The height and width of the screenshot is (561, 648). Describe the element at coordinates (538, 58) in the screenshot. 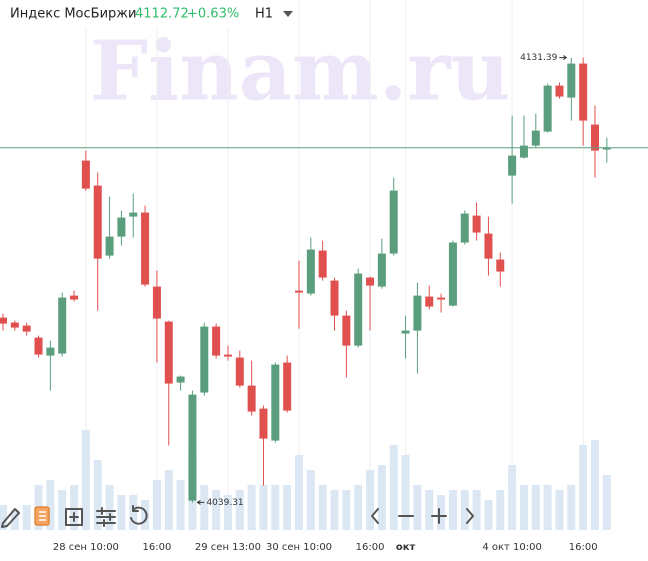

I see `max-label: 4131.39` at that location.